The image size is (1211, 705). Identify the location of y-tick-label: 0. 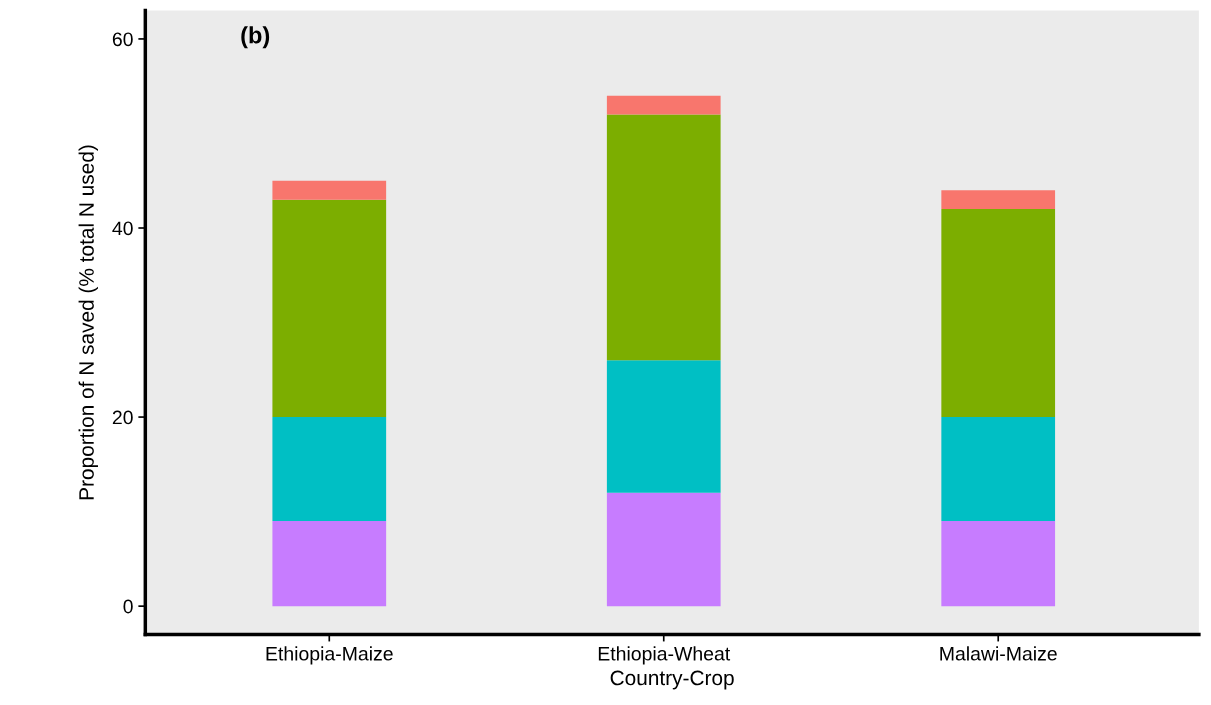
(128, 606).